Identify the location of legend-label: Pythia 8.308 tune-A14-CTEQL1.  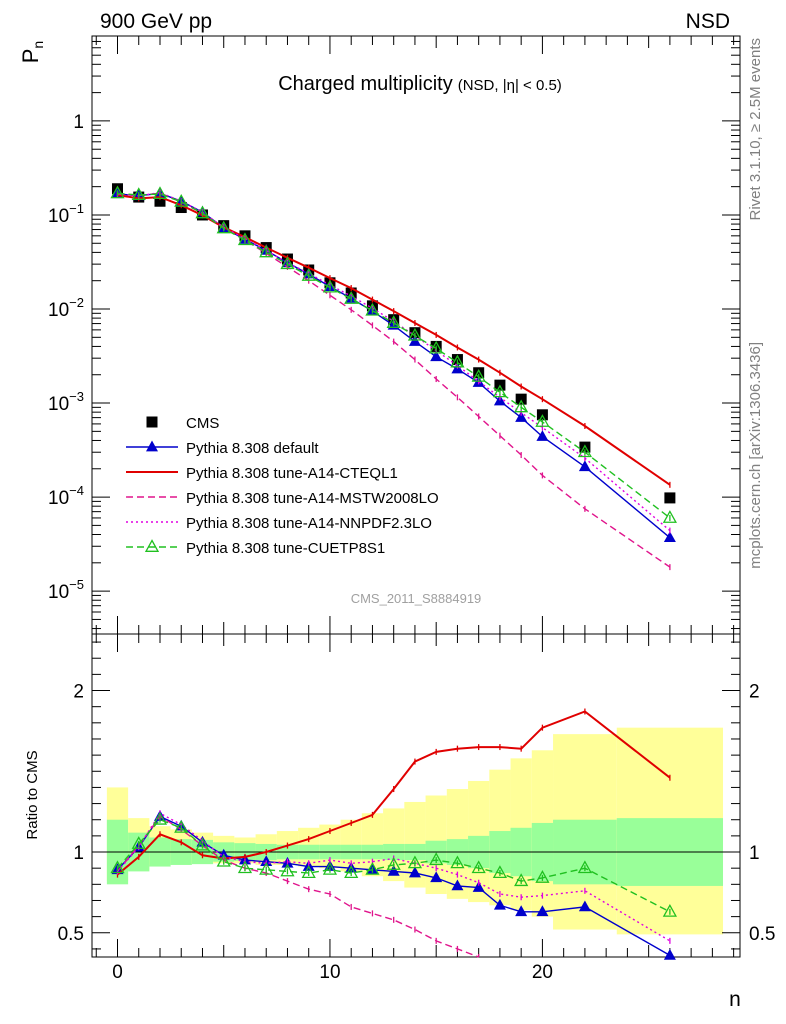
(292, 473).